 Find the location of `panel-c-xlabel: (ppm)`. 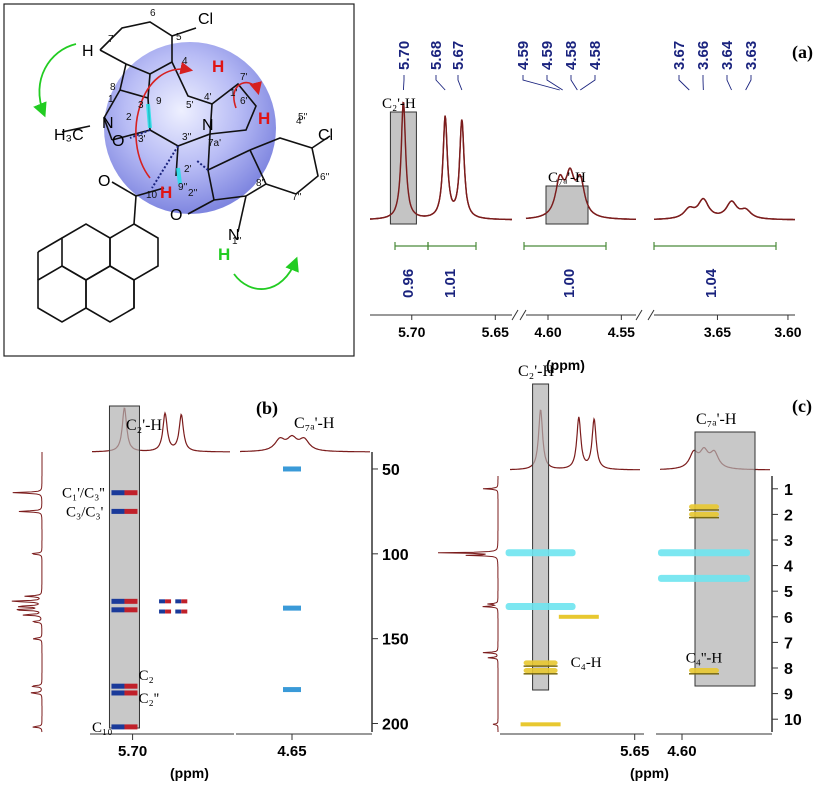

panel-c-xlabel: (ppm) is located at coordinates (649, 773).